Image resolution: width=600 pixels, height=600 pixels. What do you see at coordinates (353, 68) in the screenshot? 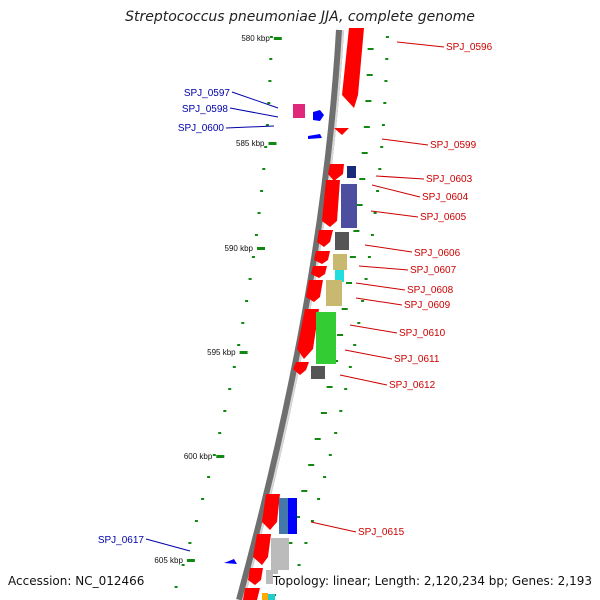
I see `gene-spj-0596-arrow` at bounding box center [353, 68].